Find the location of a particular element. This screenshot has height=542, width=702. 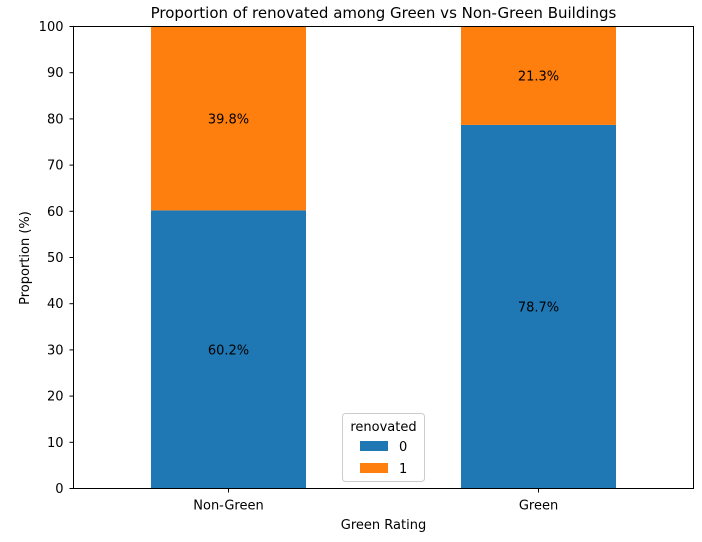

y-tick-label: 40 is located at coordinates (55, 304).